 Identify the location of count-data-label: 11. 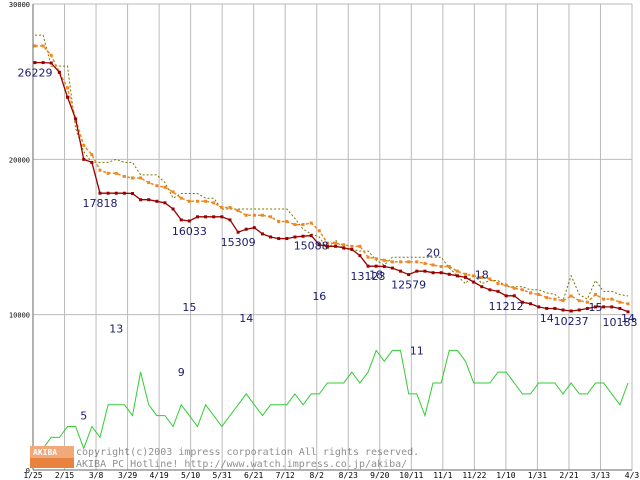
(417, 350).